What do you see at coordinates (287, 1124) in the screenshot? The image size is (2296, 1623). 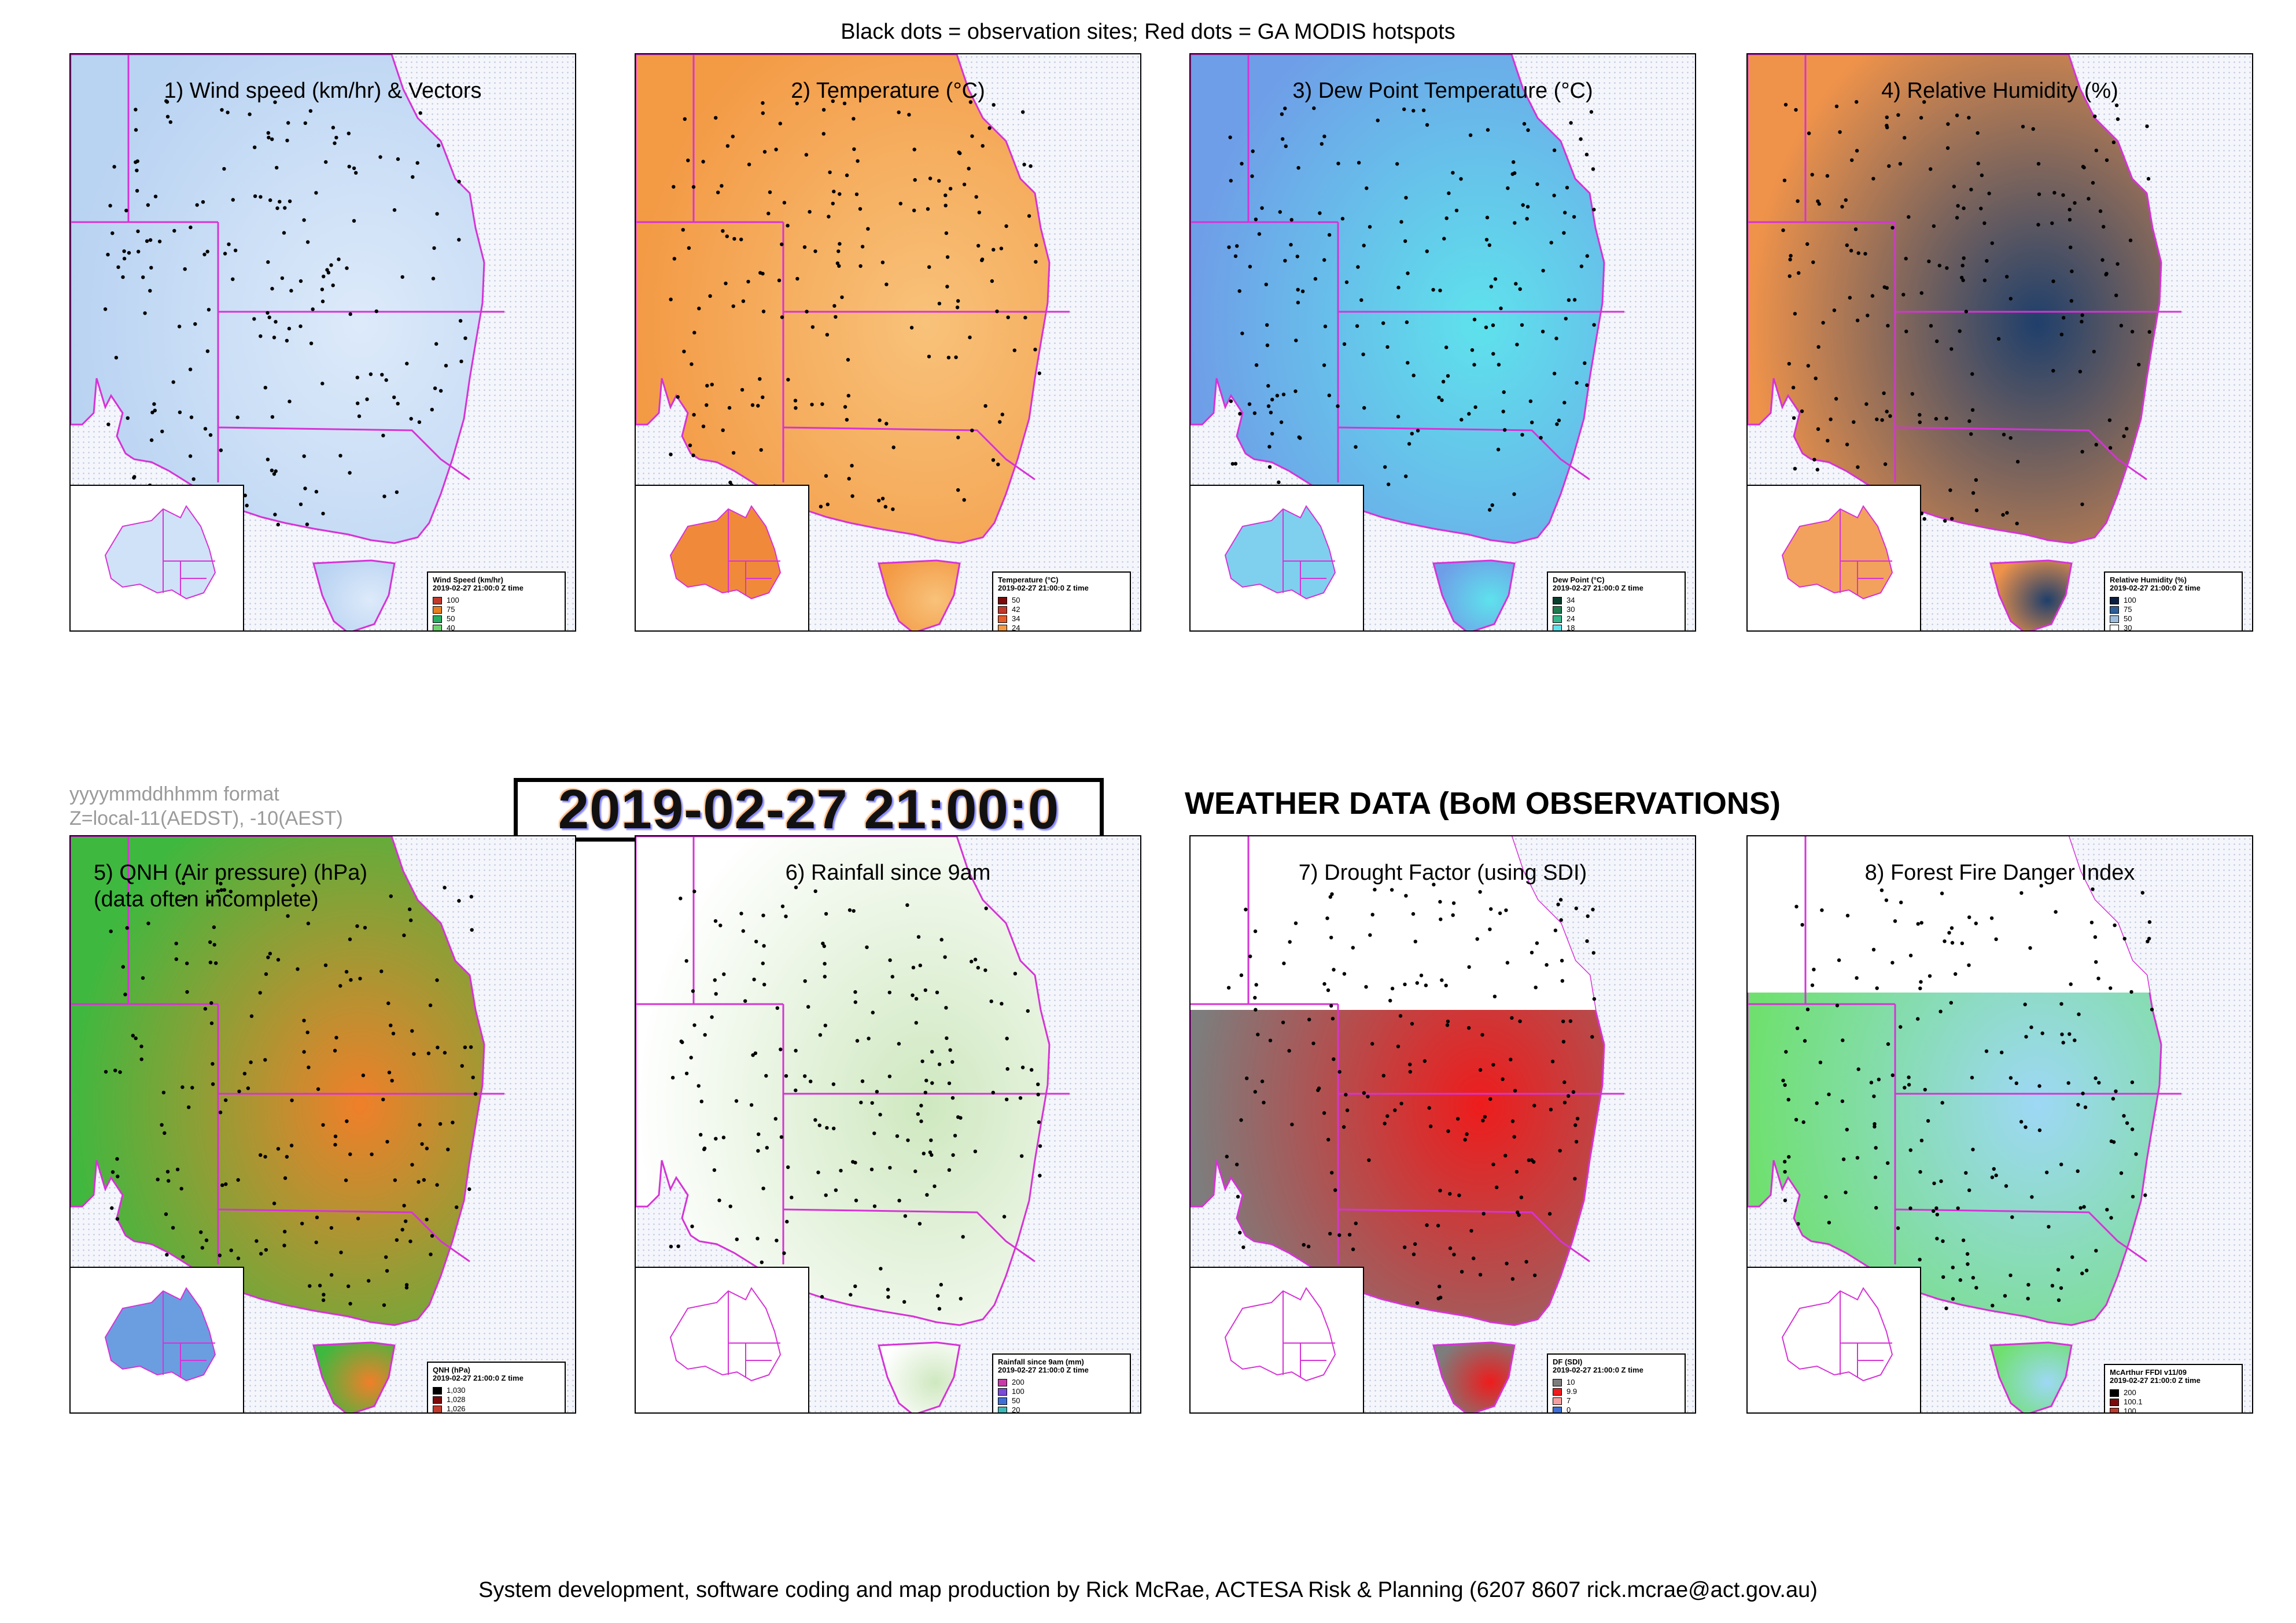 I see `qnh-map` at bounding box center [287, 1124].